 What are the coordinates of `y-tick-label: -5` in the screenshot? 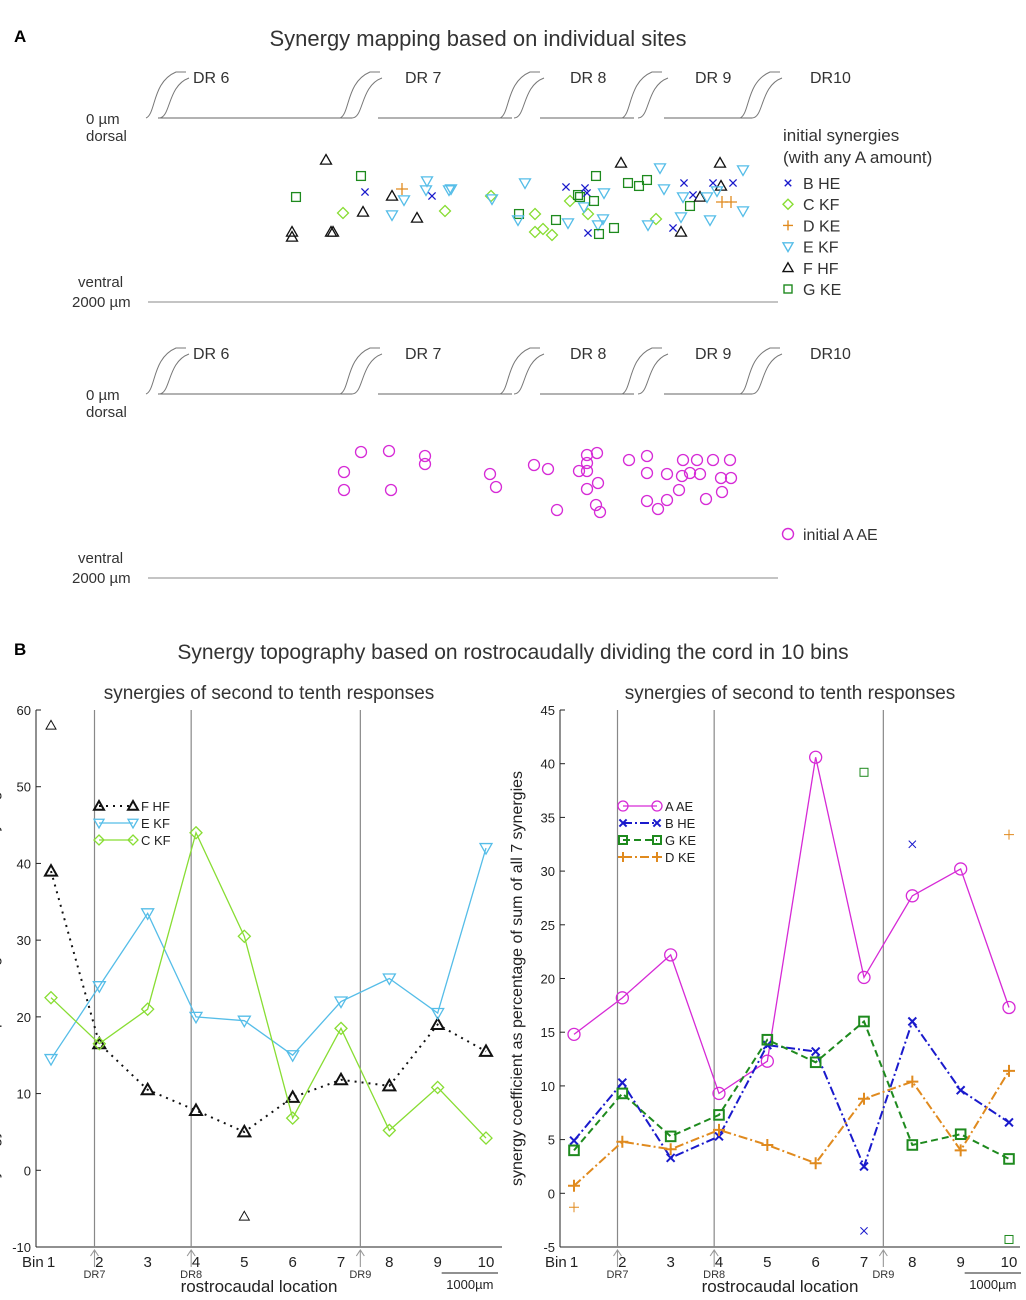 It's located at (549, 1247).